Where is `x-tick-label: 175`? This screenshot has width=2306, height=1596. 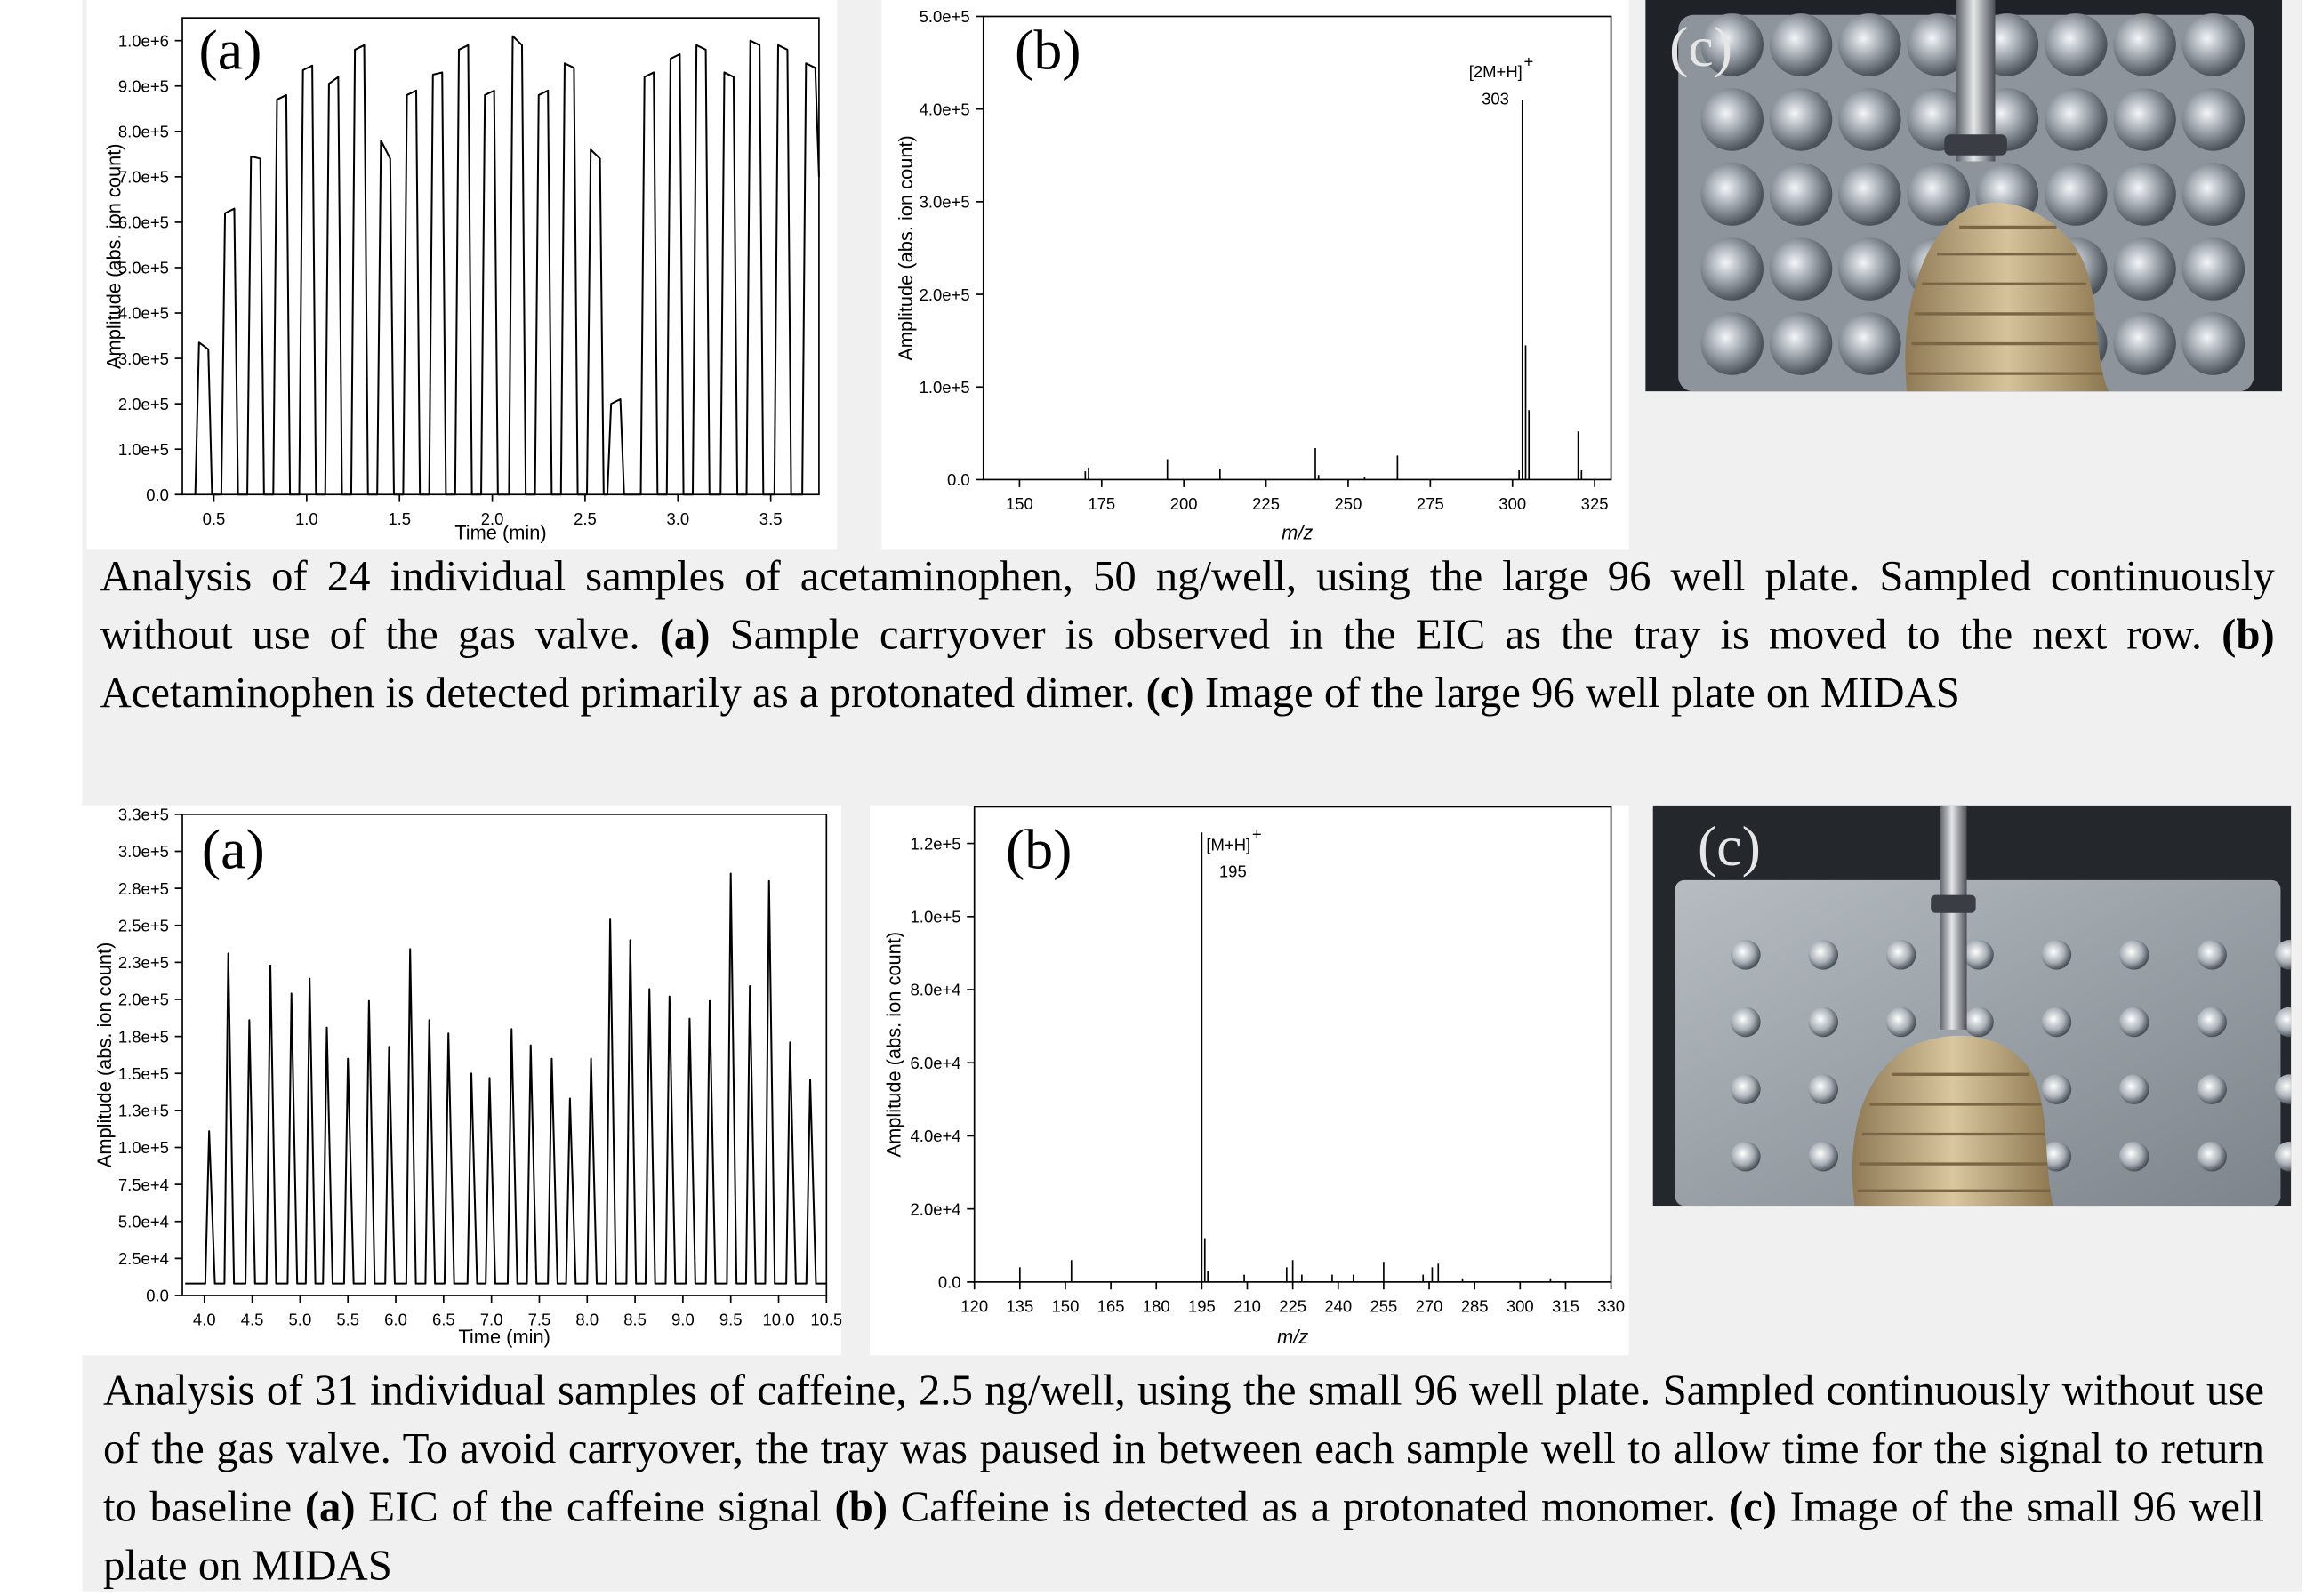
x-tick-label: 175 is located at coordinates (1101, 503).